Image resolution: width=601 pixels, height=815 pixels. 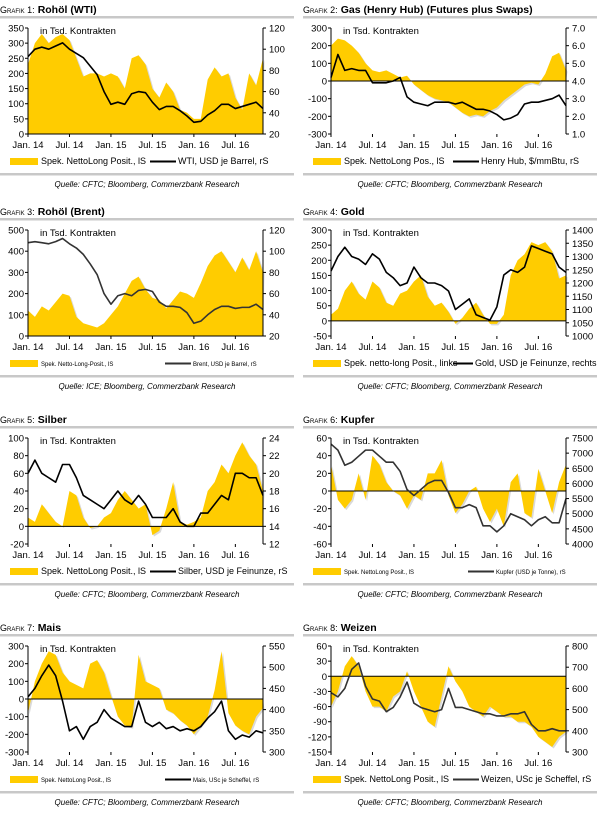 I want to click on right-tick-label: 1050, so click(x=582, y=323).